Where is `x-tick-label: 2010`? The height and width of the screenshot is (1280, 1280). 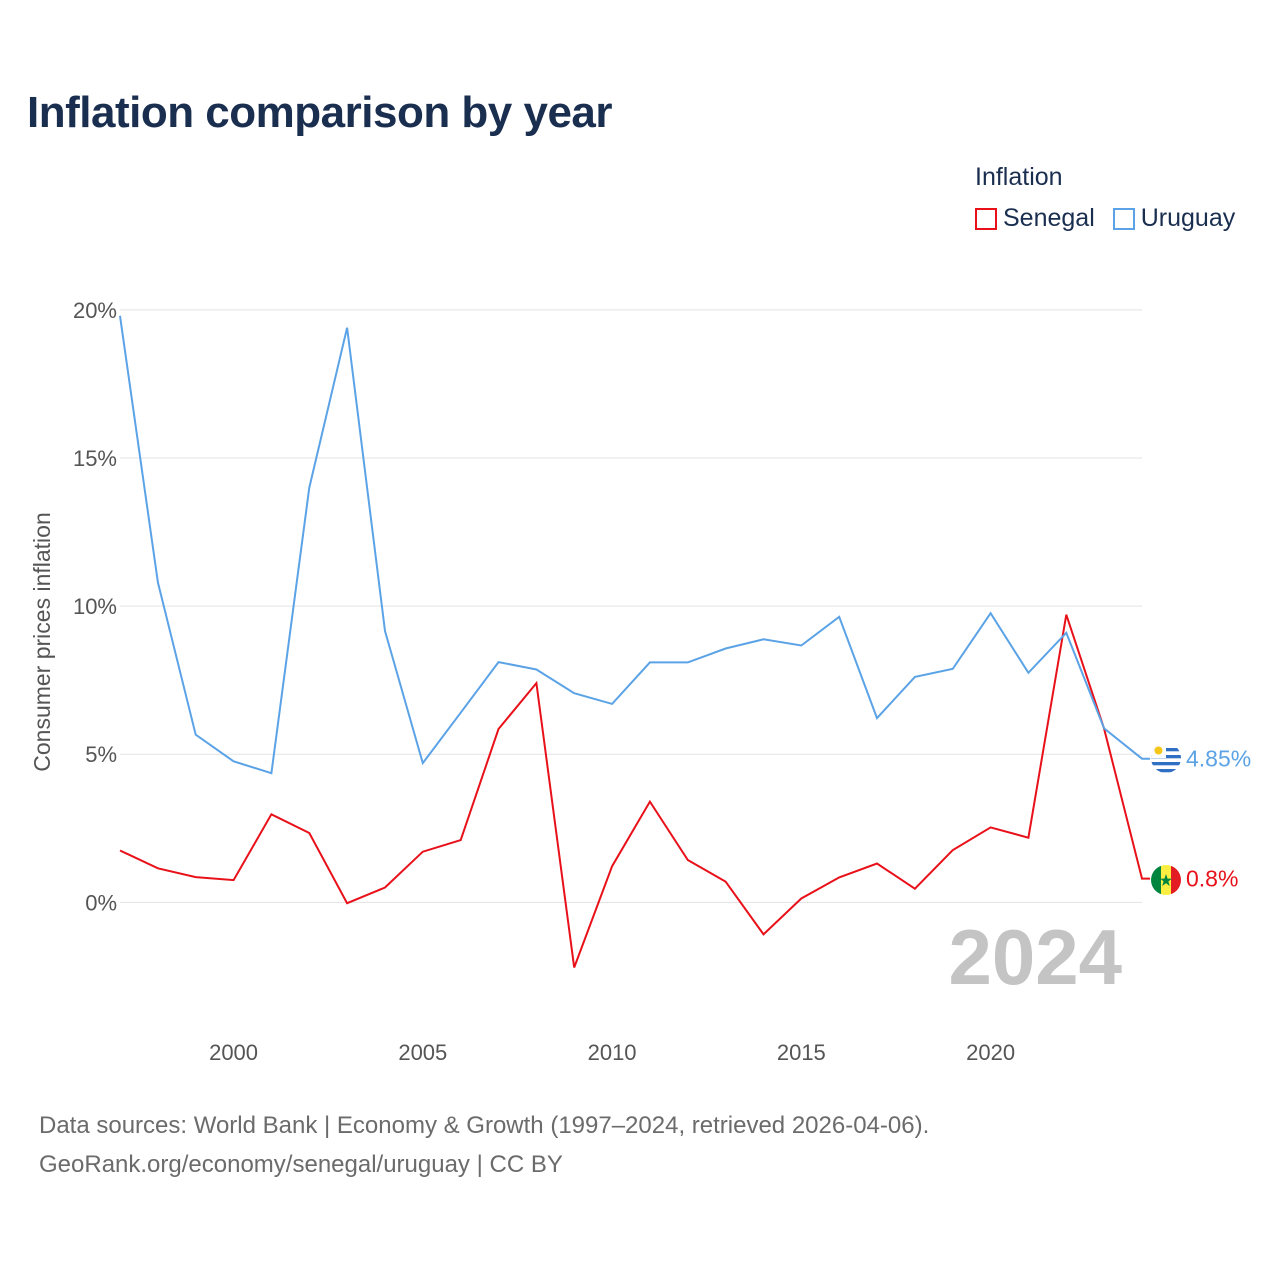 x-tick-label: 2010 is located at coordinates (612, 1052).